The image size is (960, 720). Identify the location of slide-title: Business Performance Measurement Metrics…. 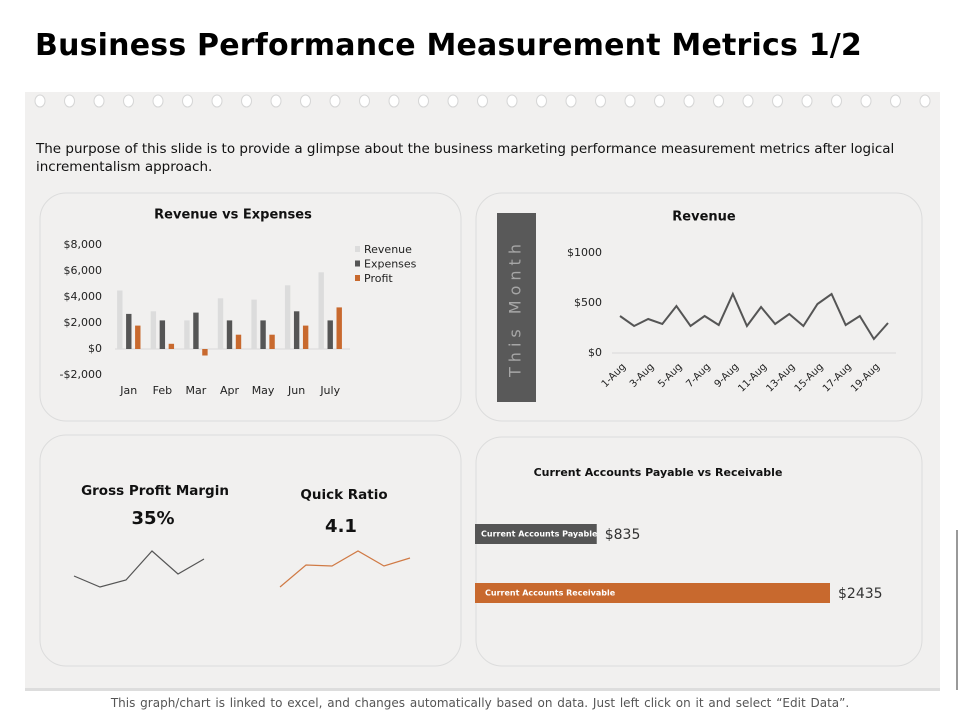
(449, 45).